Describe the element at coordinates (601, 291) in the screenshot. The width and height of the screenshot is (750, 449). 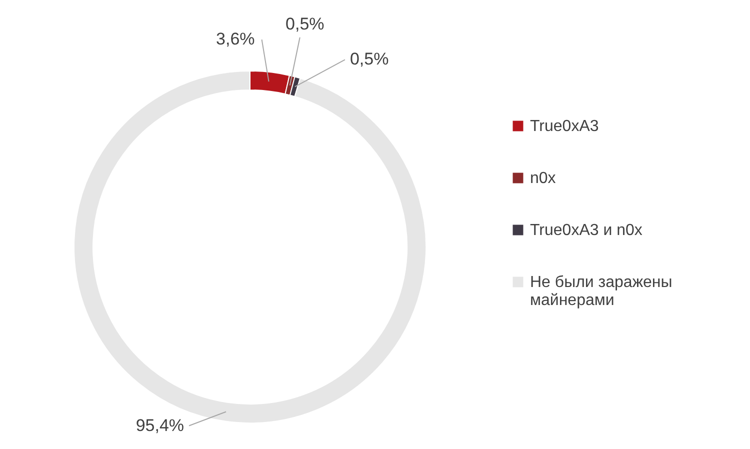
I see `legend-label: Не были заражены майнерами` at that location.